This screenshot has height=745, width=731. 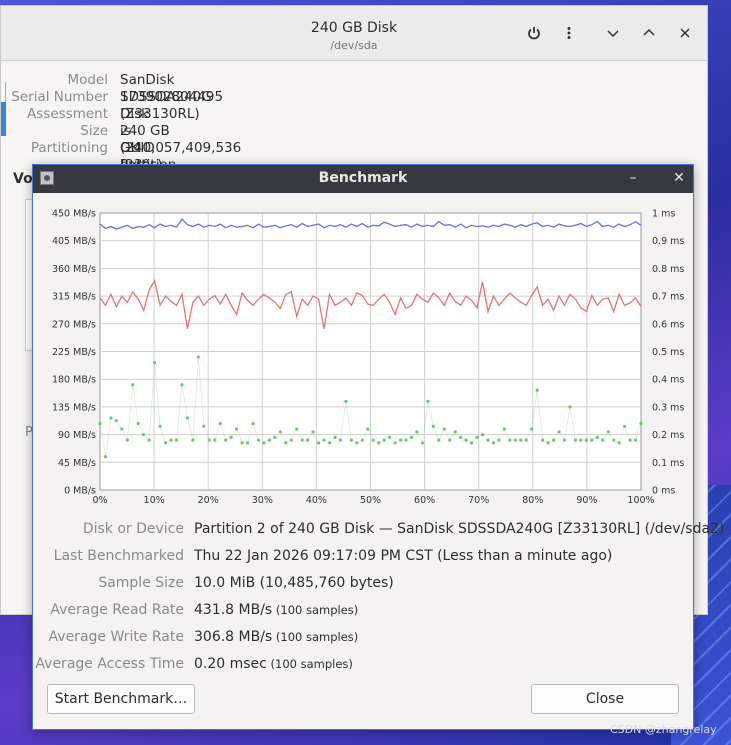 What do you see at coordinates (679, 178) in the screenshot?
I see `close-icon: ✕` at bounding box center [679, 178].